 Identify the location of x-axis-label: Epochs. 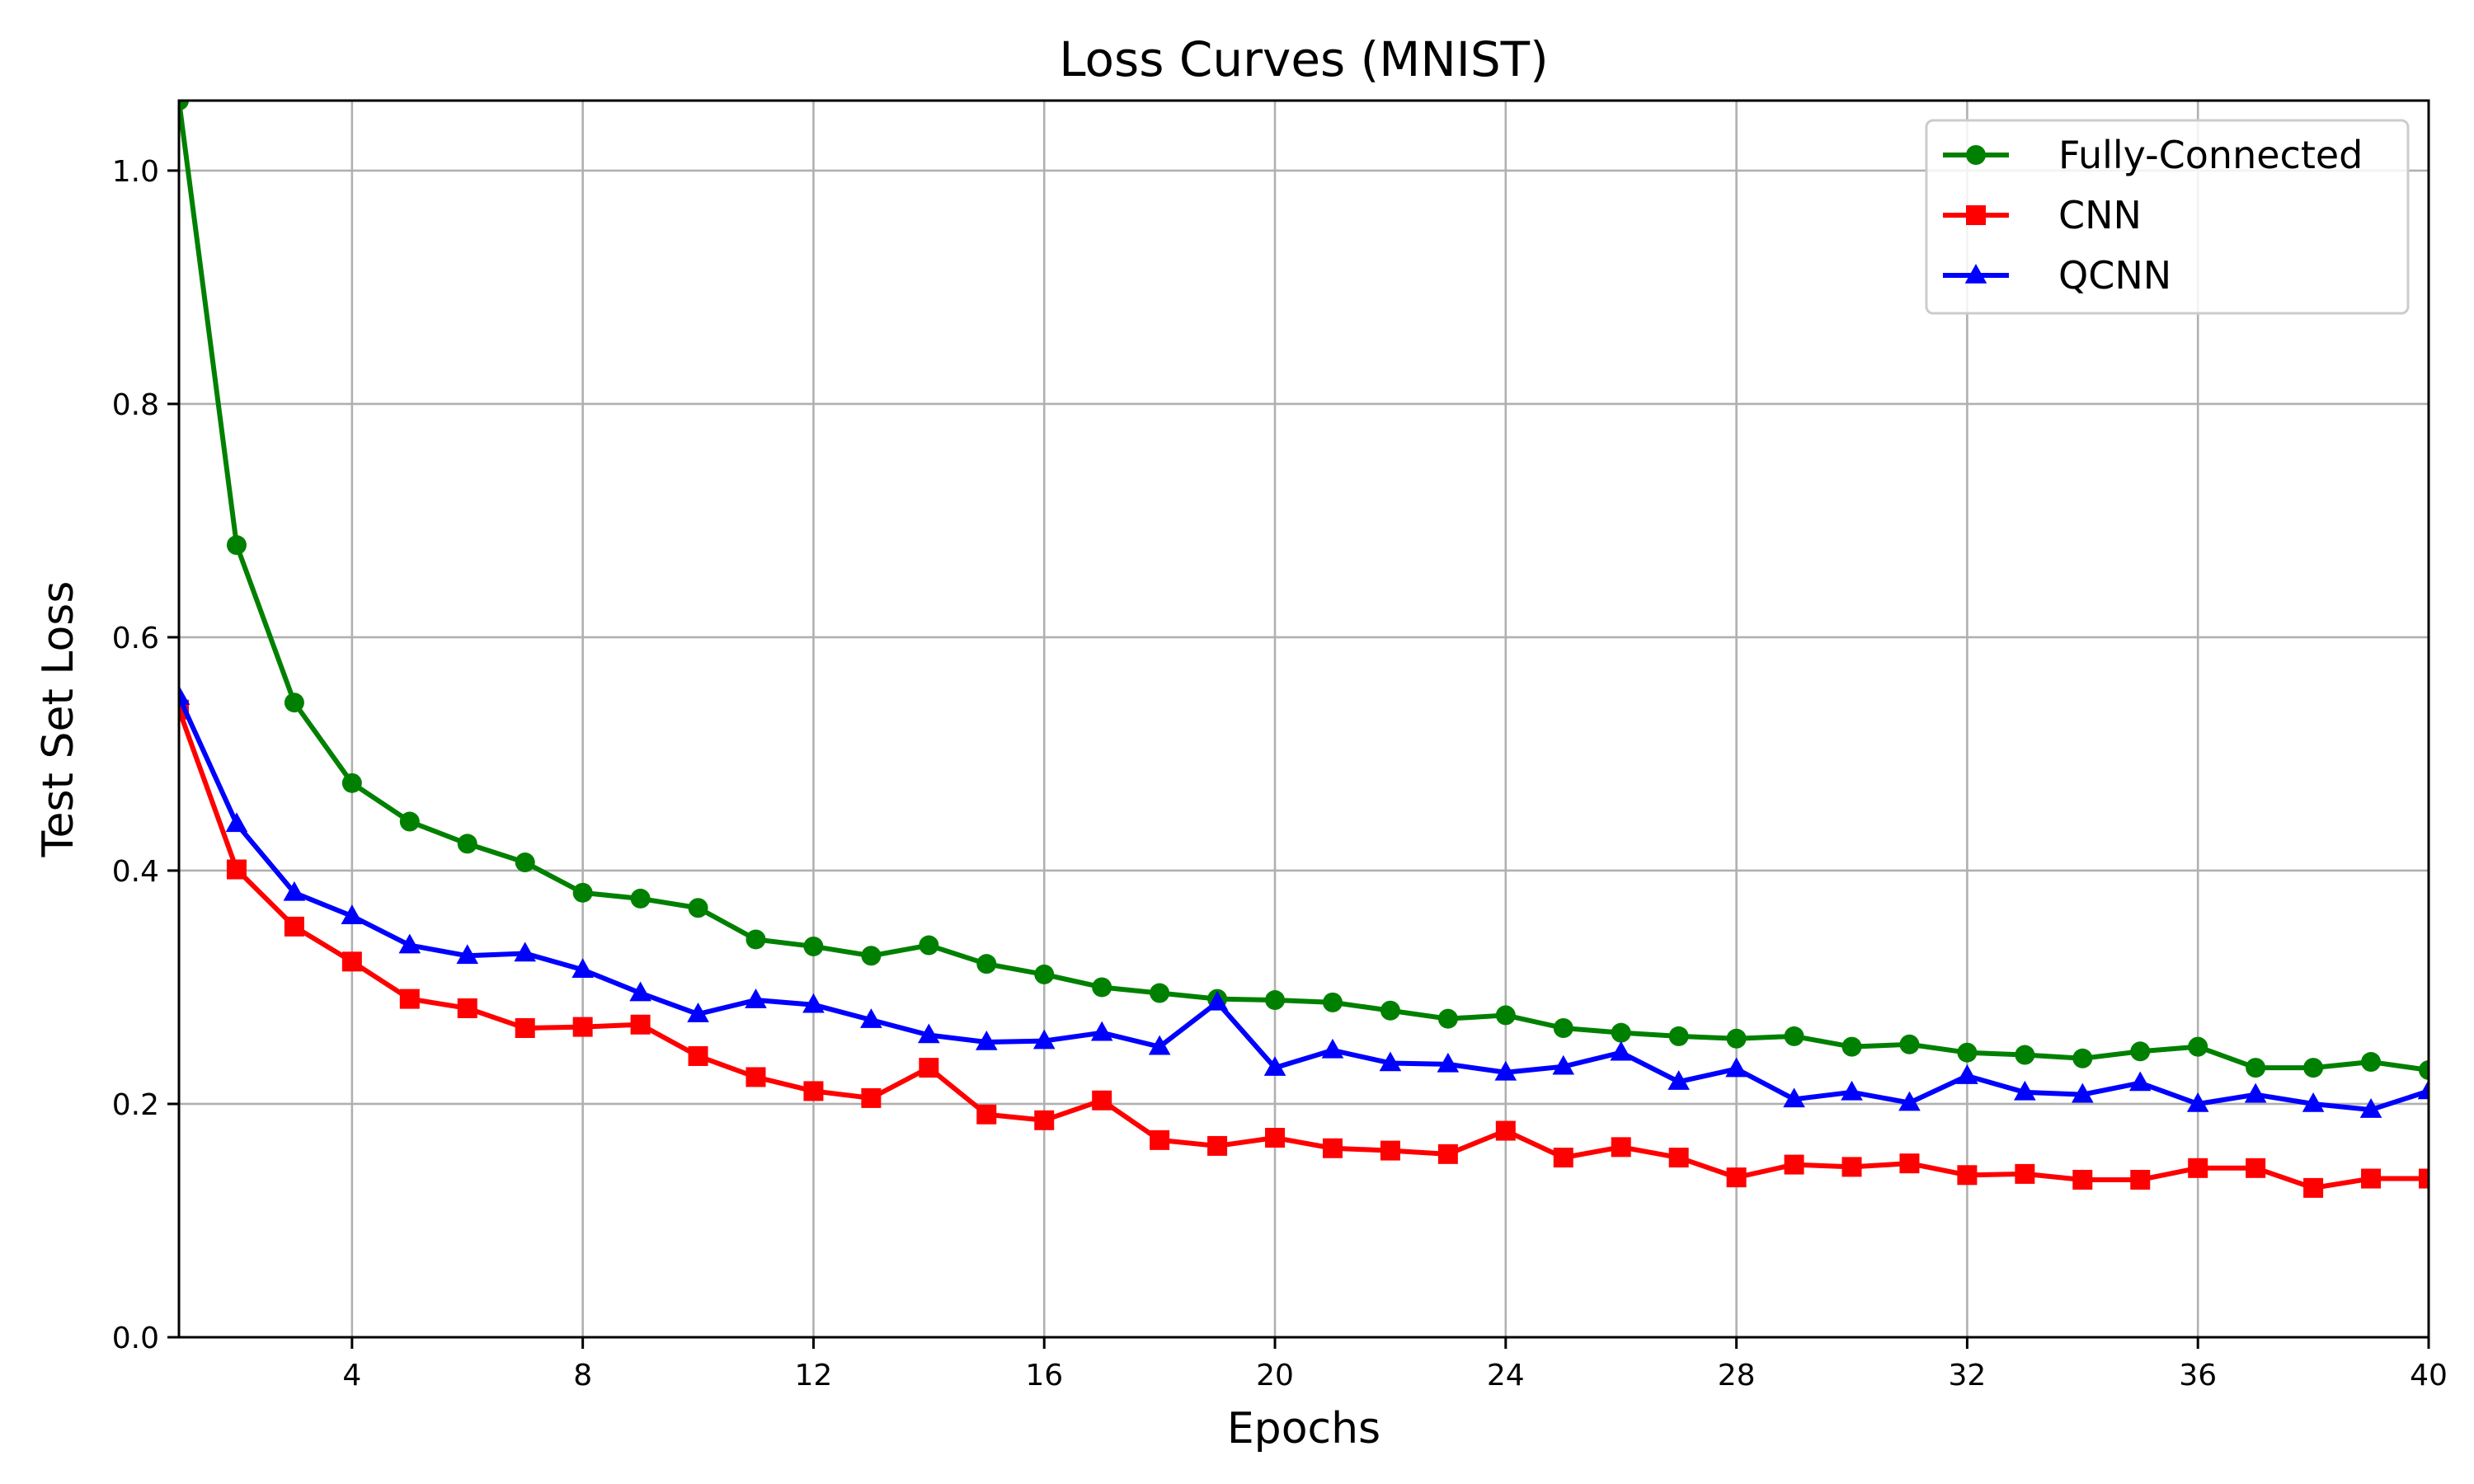
(1303, 1428).